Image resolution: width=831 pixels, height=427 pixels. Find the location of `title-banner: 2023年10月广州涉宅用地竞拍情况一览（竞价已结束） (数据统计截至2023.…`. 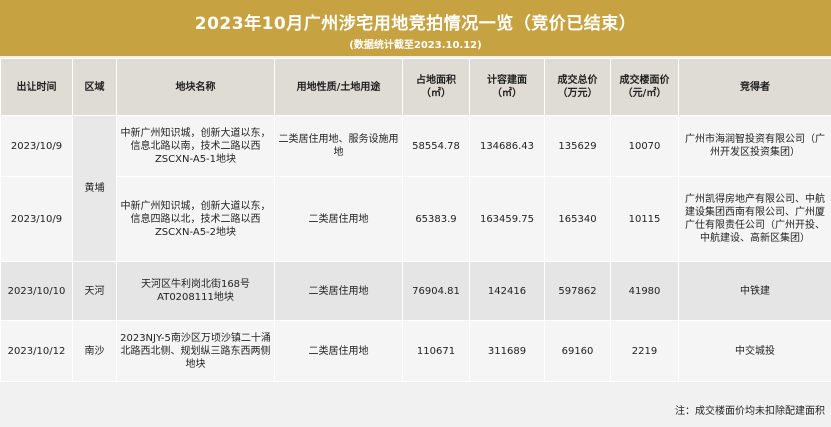

title-banner: 2023年10月广州涉宅用地竞拍情况一览（竞价已结束） (数据统计截至2023.… is located at coordinates (415, 28).